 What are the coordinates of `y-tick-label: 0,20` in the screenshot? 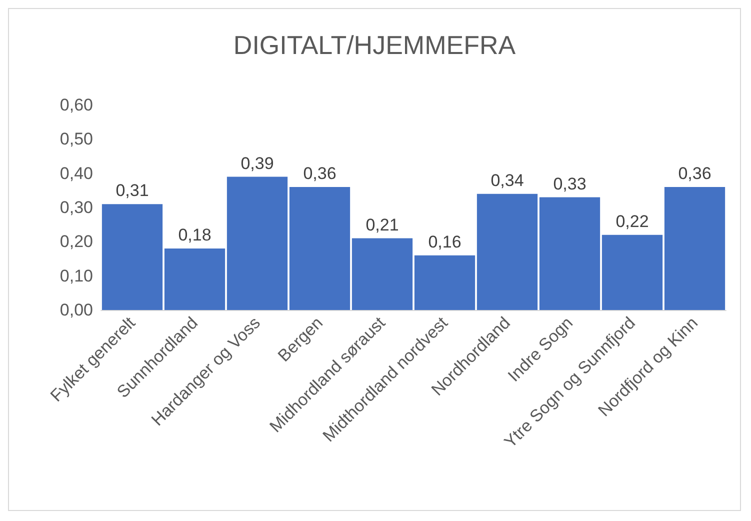 It's located at (76, 242).